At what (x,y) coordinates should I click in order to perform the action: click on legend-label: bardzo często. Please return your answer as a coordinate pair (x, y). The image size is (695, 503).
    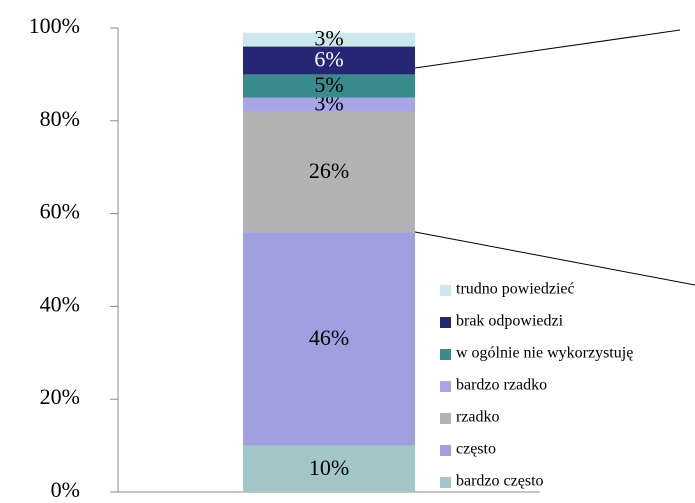
    Looking at the image, I should click on (500, 481).